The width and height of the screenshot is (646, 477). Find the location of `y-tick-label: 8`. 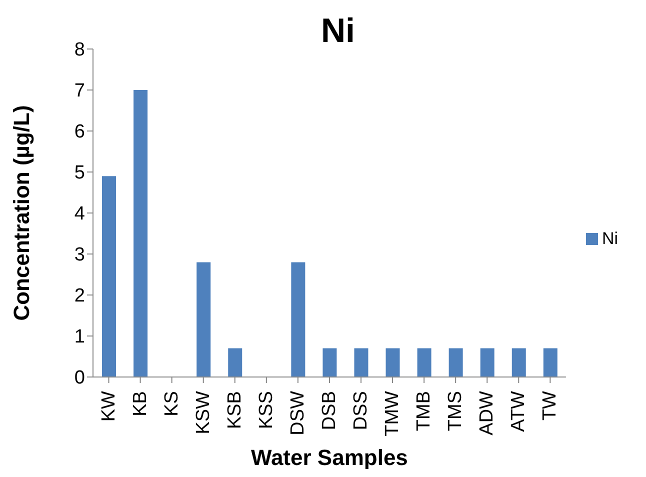

y-tick-label: 8 is located at coordinates (79, 50).